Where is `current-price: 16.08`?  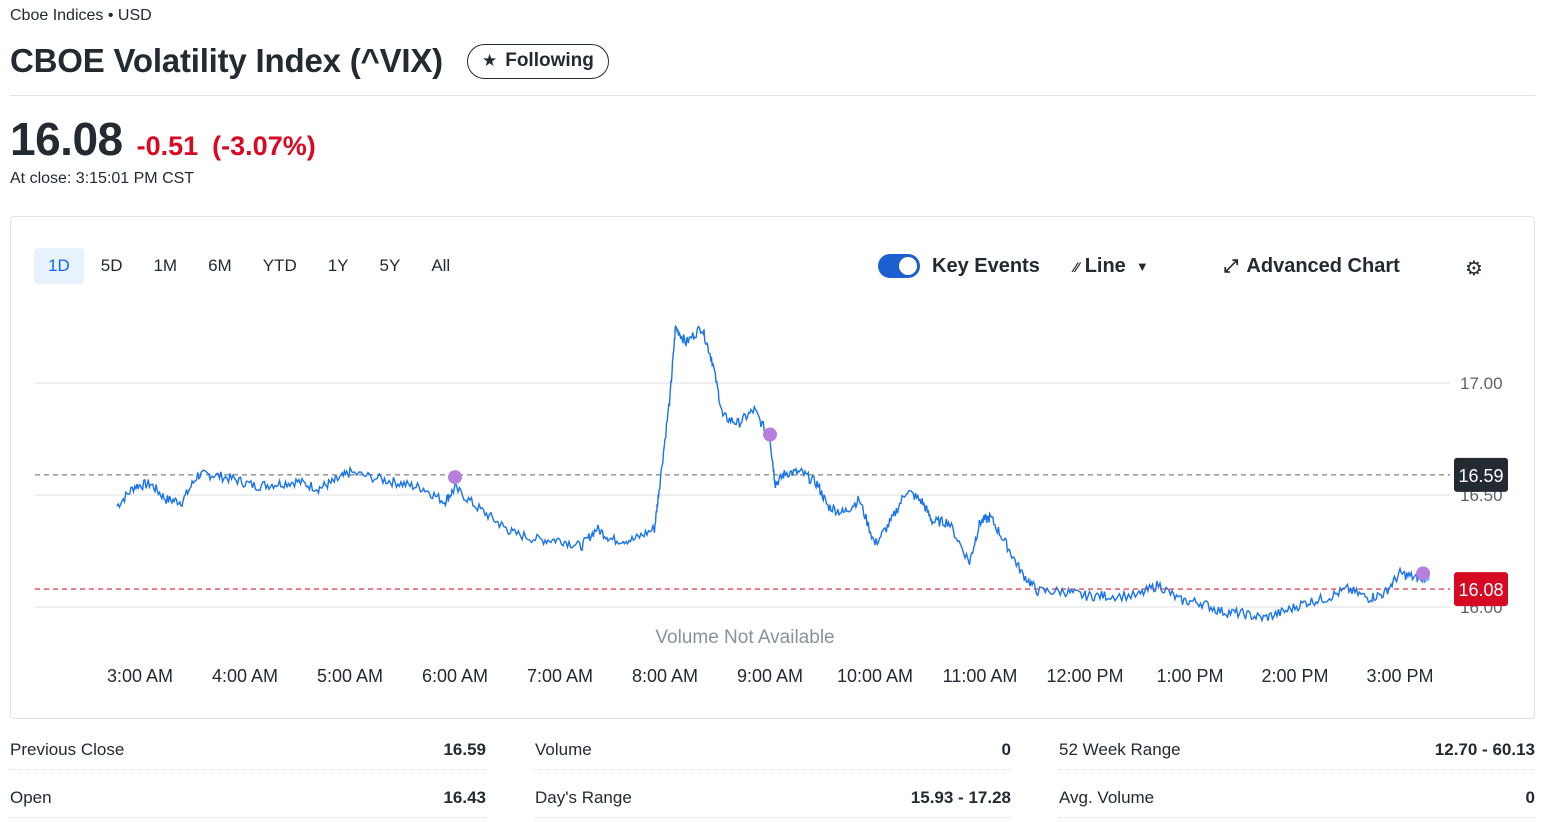
current-price: 16.08 is located at coordinates (66, 139).